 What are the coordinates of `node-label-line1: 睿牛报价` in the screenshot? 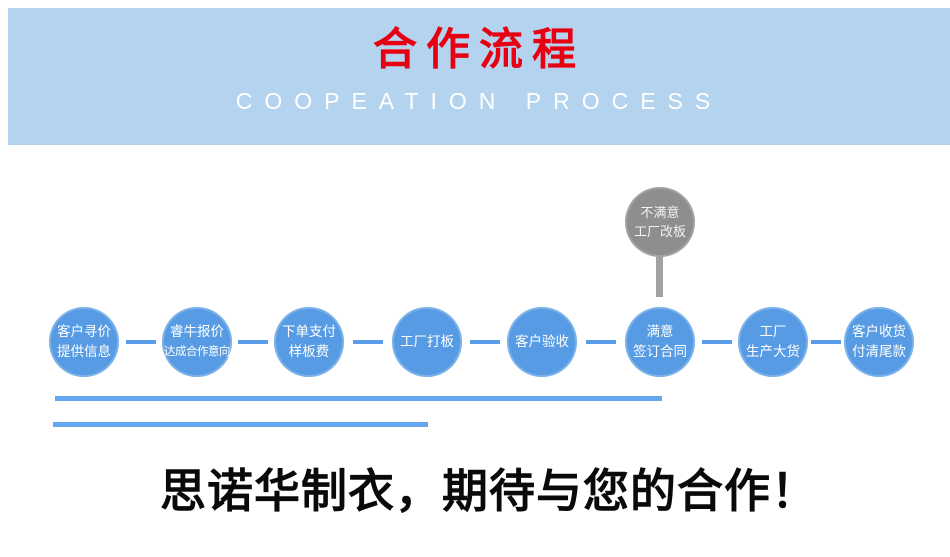 It's located at (197, 331).